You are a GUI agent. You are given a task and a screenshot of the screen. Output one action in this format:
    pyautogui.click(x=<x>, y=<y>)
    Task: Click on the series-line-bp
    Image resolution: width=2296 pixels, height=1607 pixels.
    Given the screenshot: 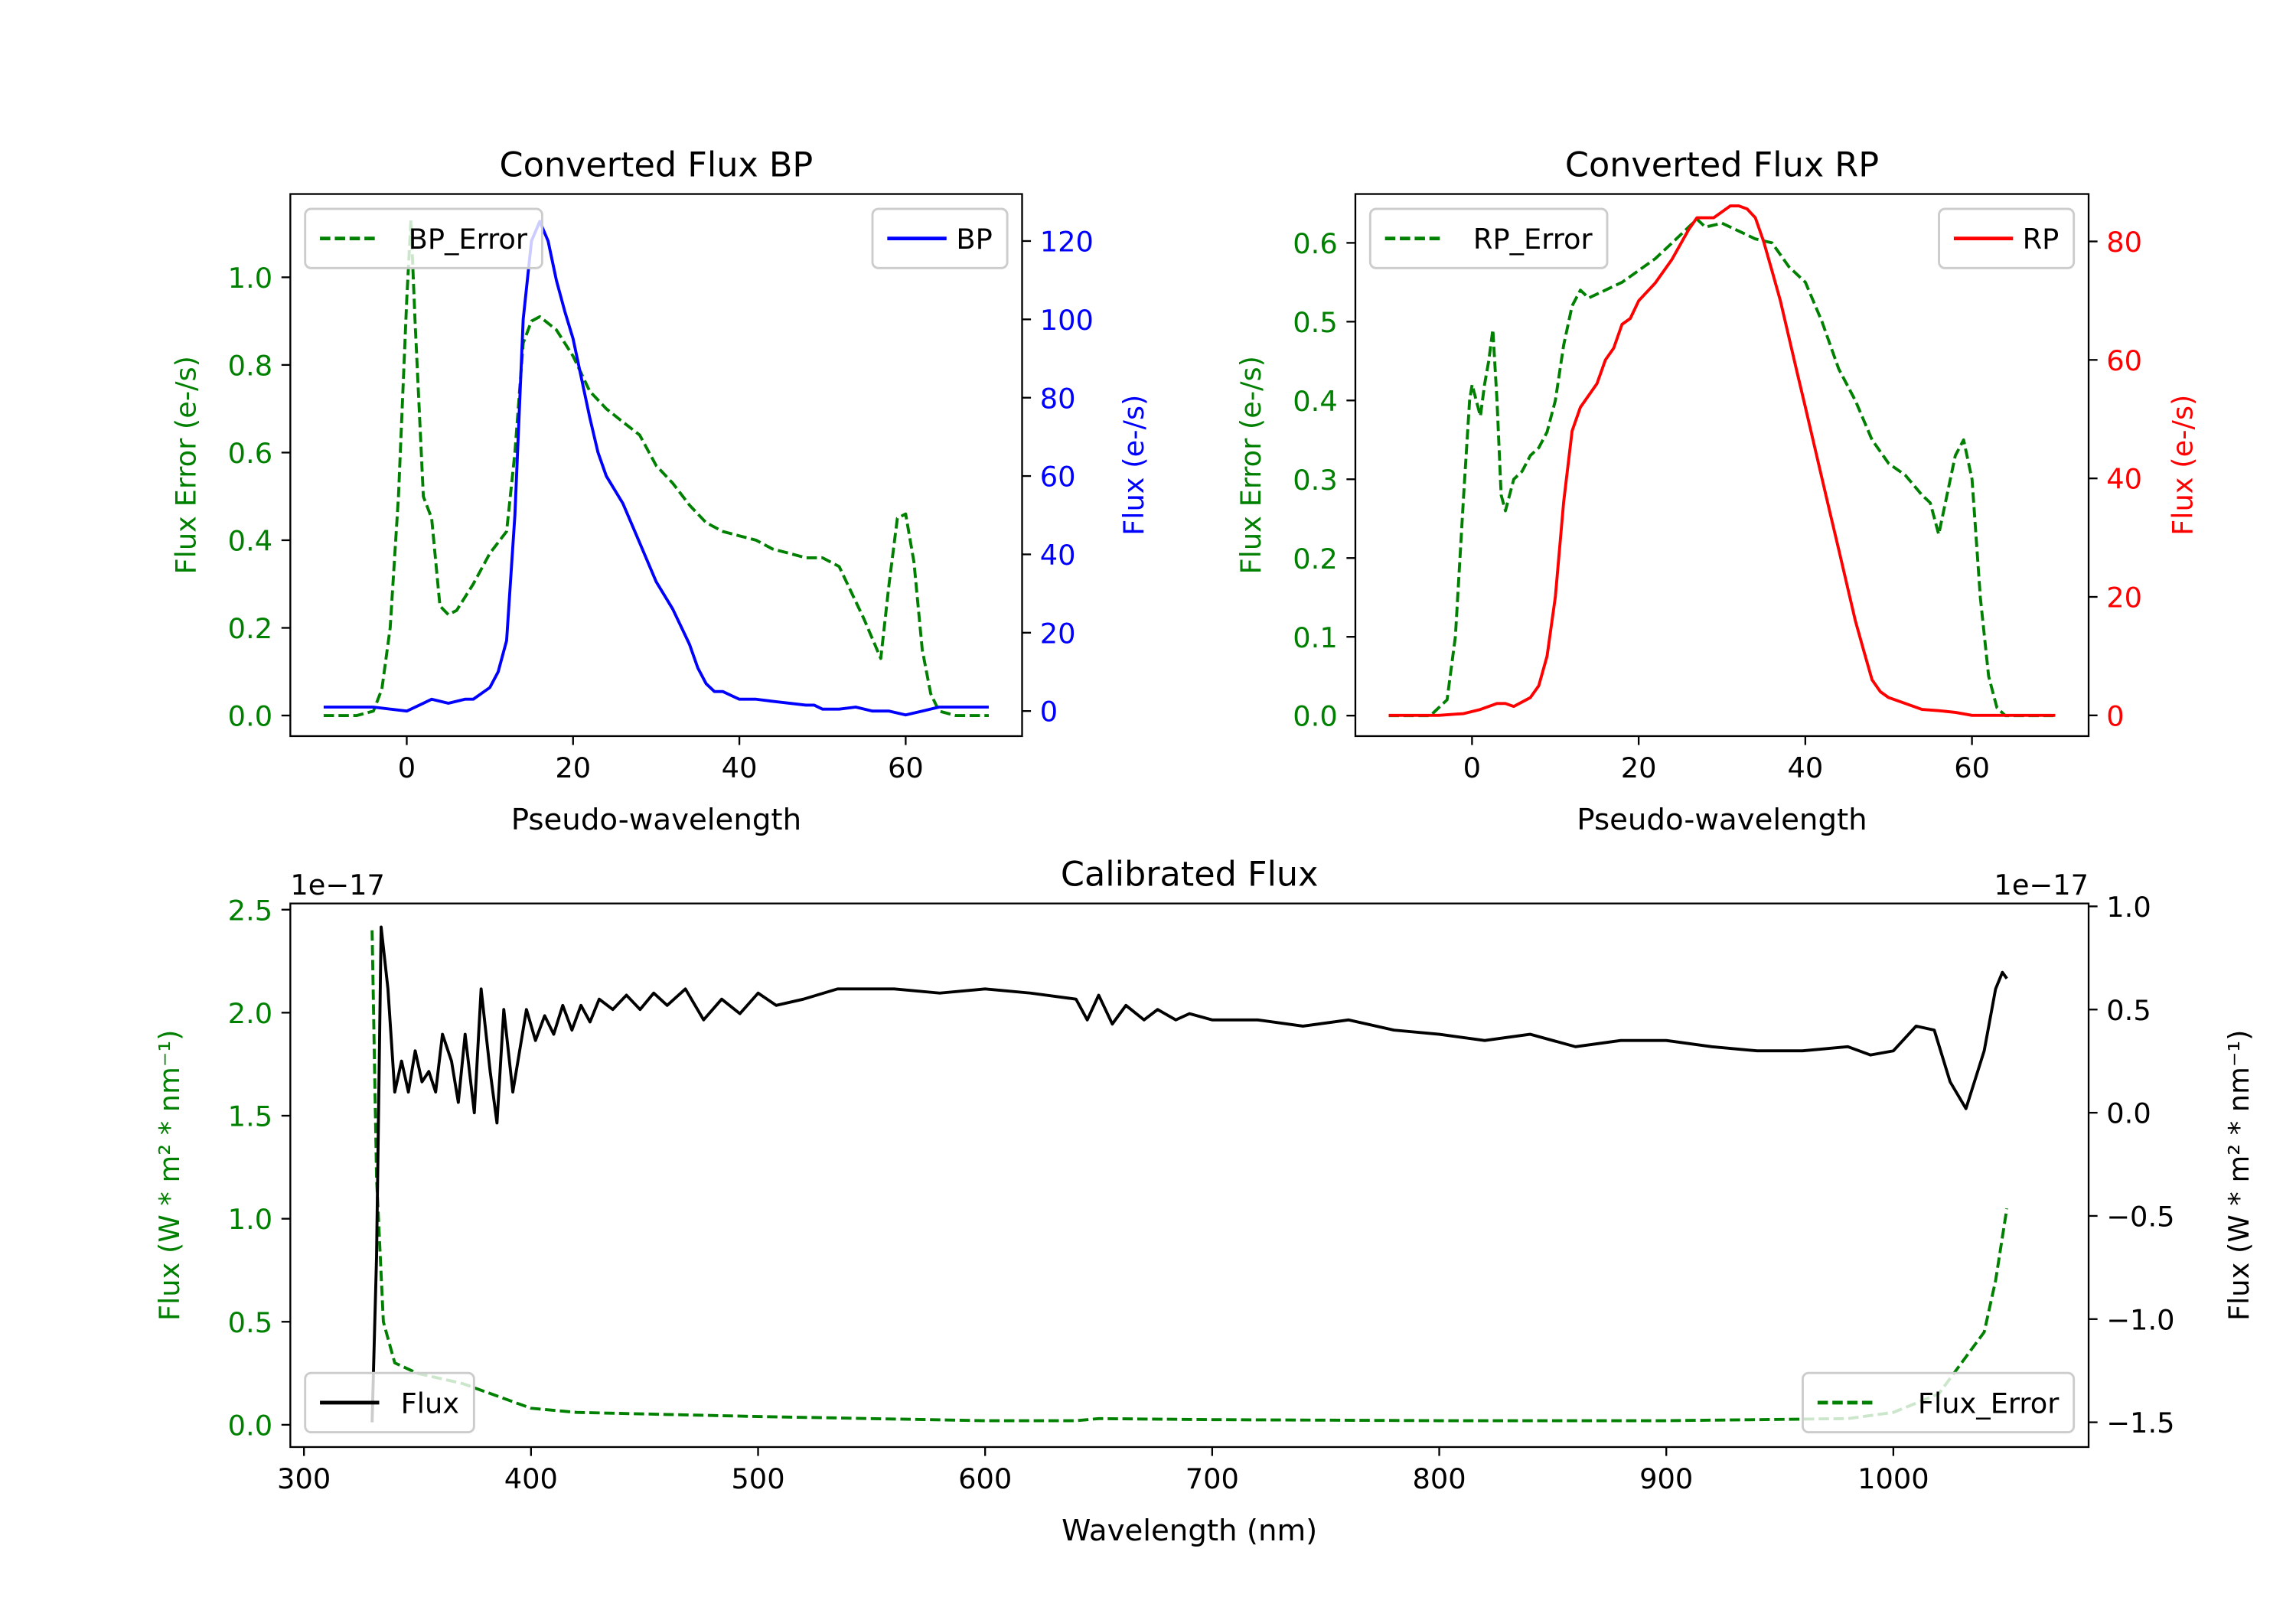 What is the action you would take?
    pyautogui.click(x=656, y=469)
    